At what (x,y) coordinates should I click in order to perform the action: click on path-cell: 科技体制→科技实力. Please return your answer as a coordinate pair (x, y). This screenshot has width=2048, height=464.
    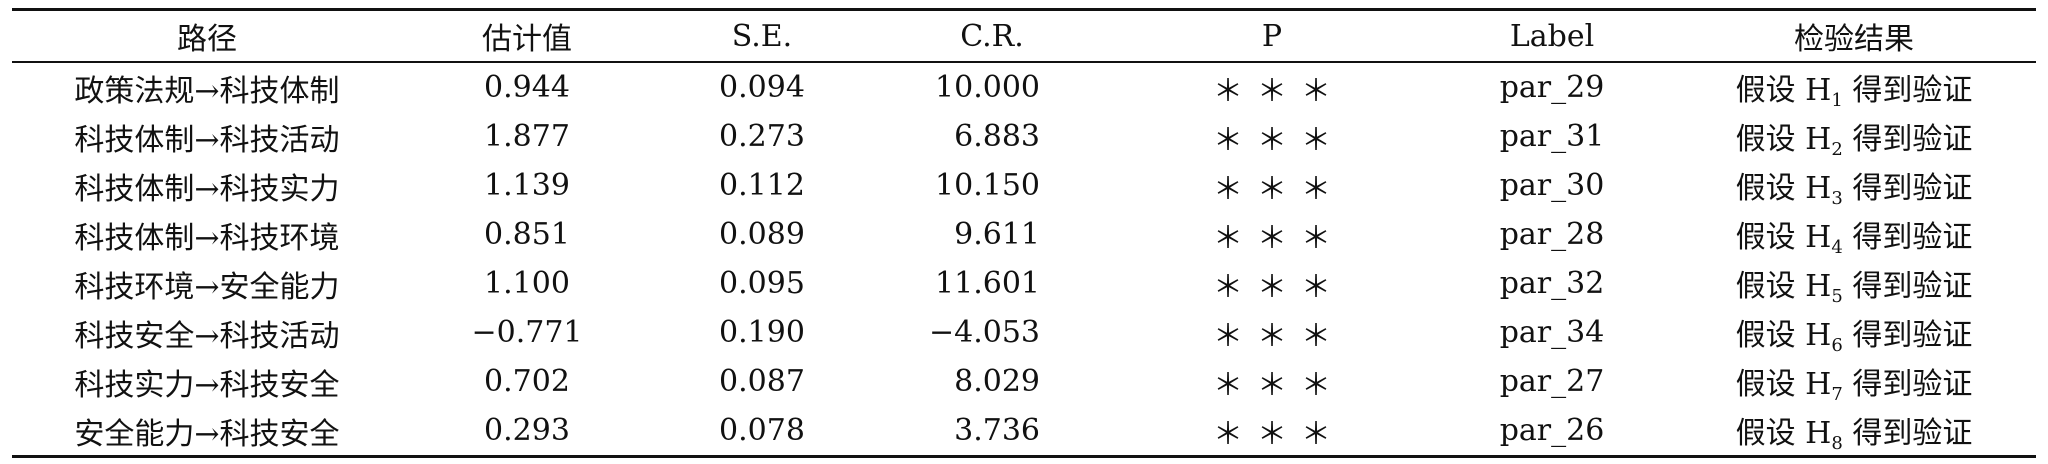
    Looking at the image, I should click on (207, 189).